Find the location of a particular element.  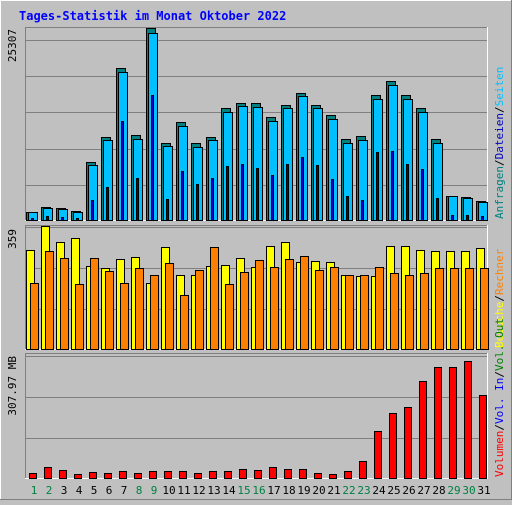

legend-panel-1: Anfragen/Dateien/Seiten is located at coordinates (499, 143).